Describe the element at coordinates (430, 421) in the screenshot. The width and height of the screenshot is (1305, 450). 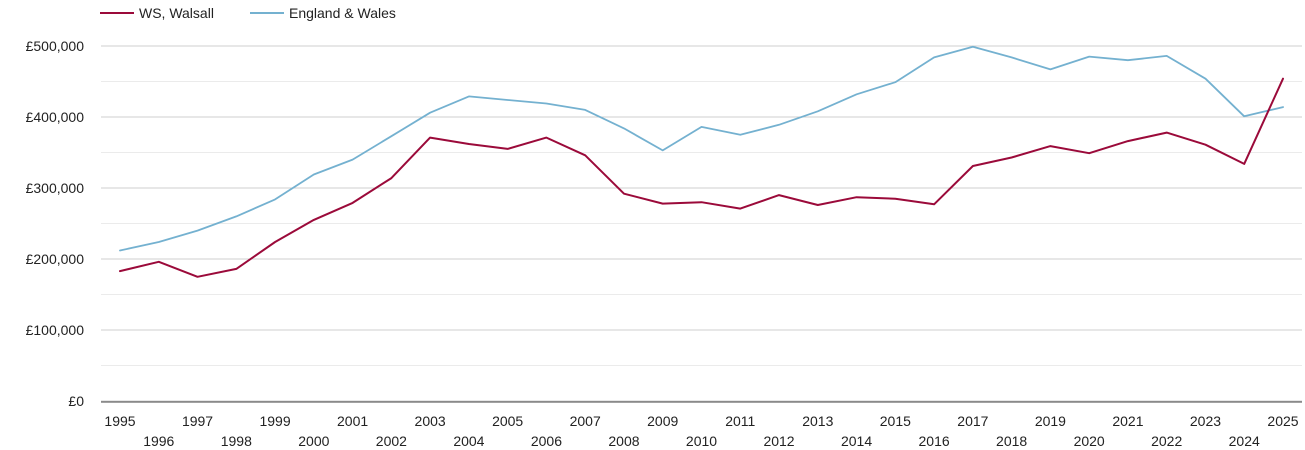
I see `x-tick-label: 2003` at that location.